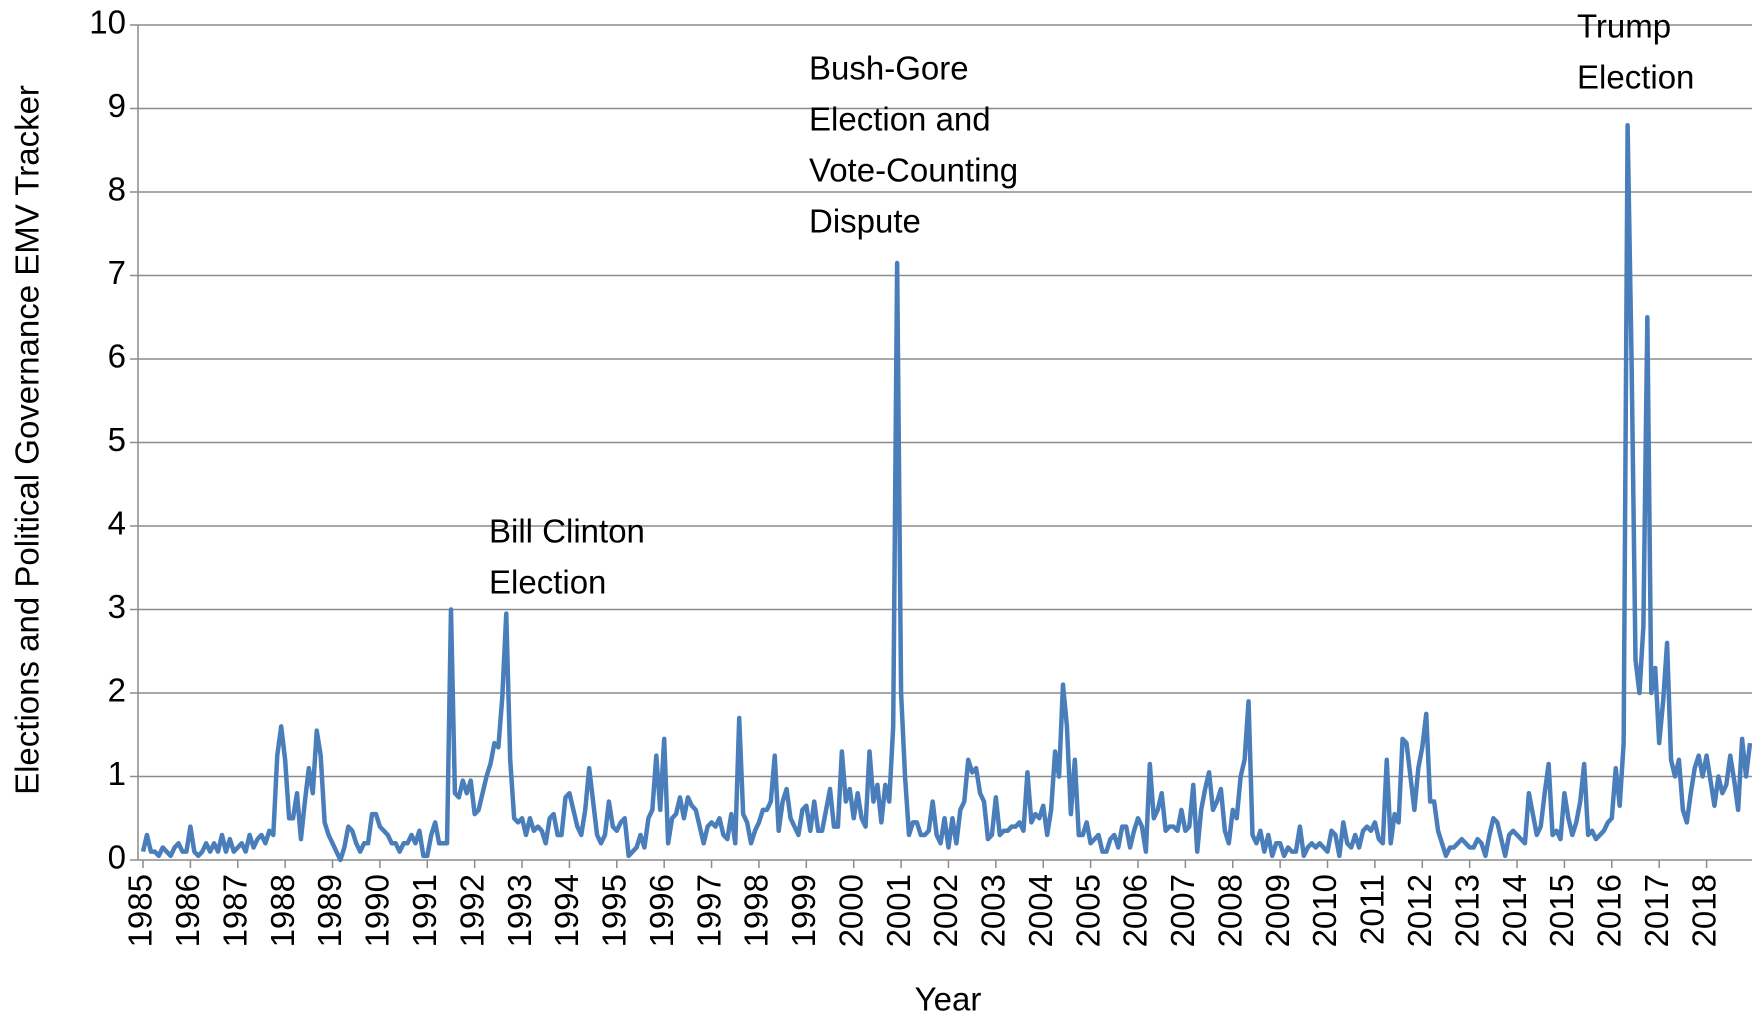 This screenshot has height=1019, width=1760. Describe the element at coordinates (1324, 910) in the screenshot. I see `x-tick-label: 2010` at that location.